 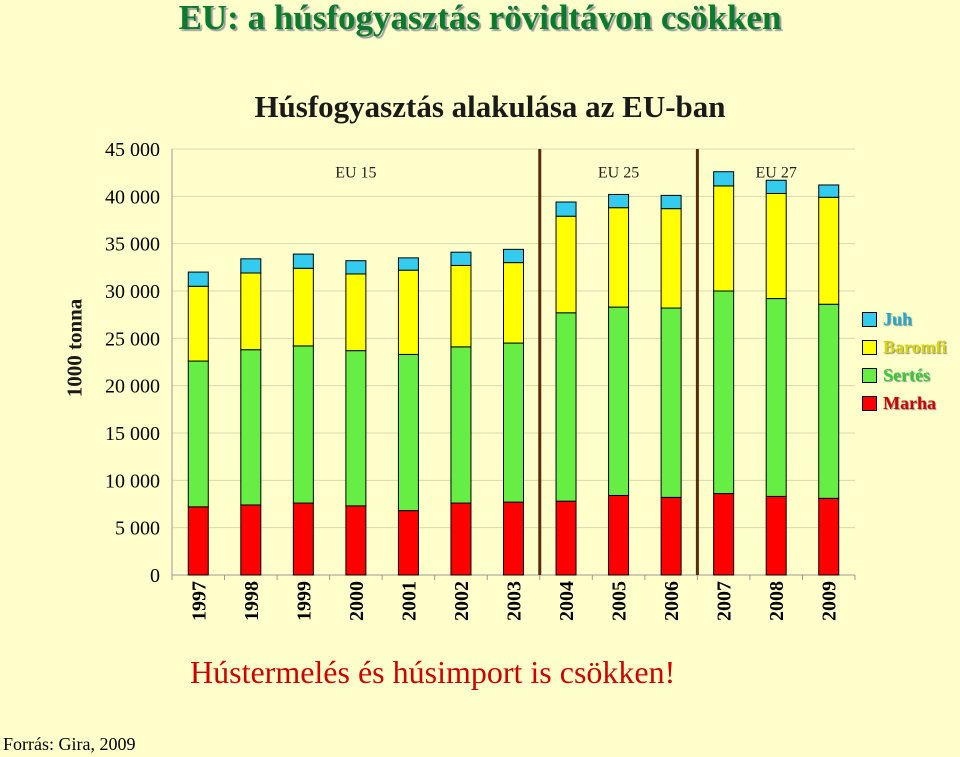 I want to click on x-tick-label: 2007, so click(x=725, y=601).